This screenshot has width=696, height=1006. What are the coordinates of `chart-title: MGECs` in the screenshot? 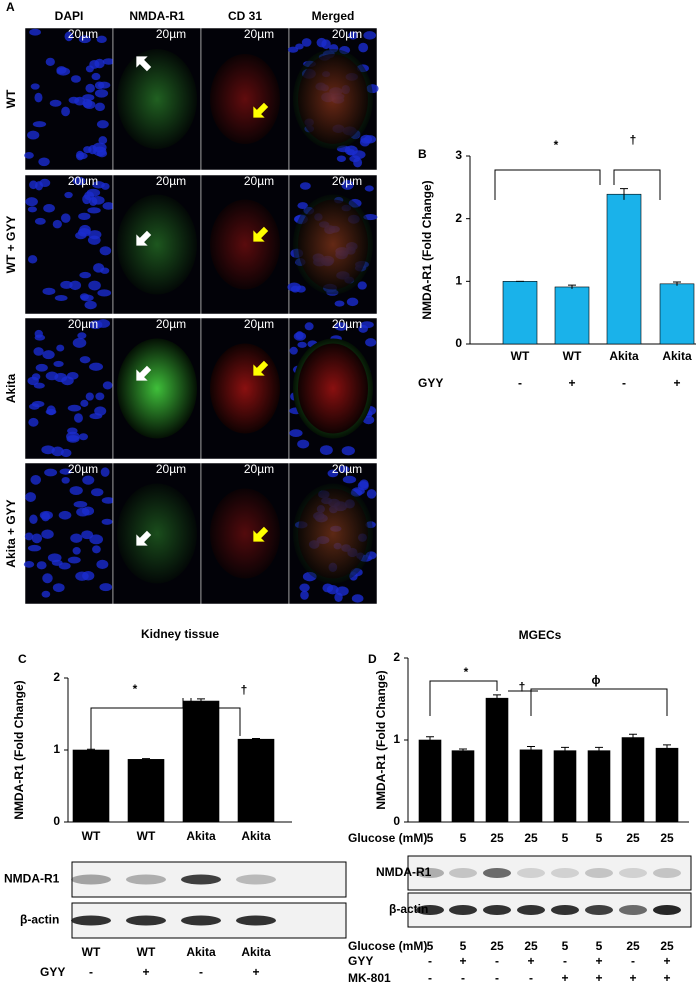 It's located at (540, 635).